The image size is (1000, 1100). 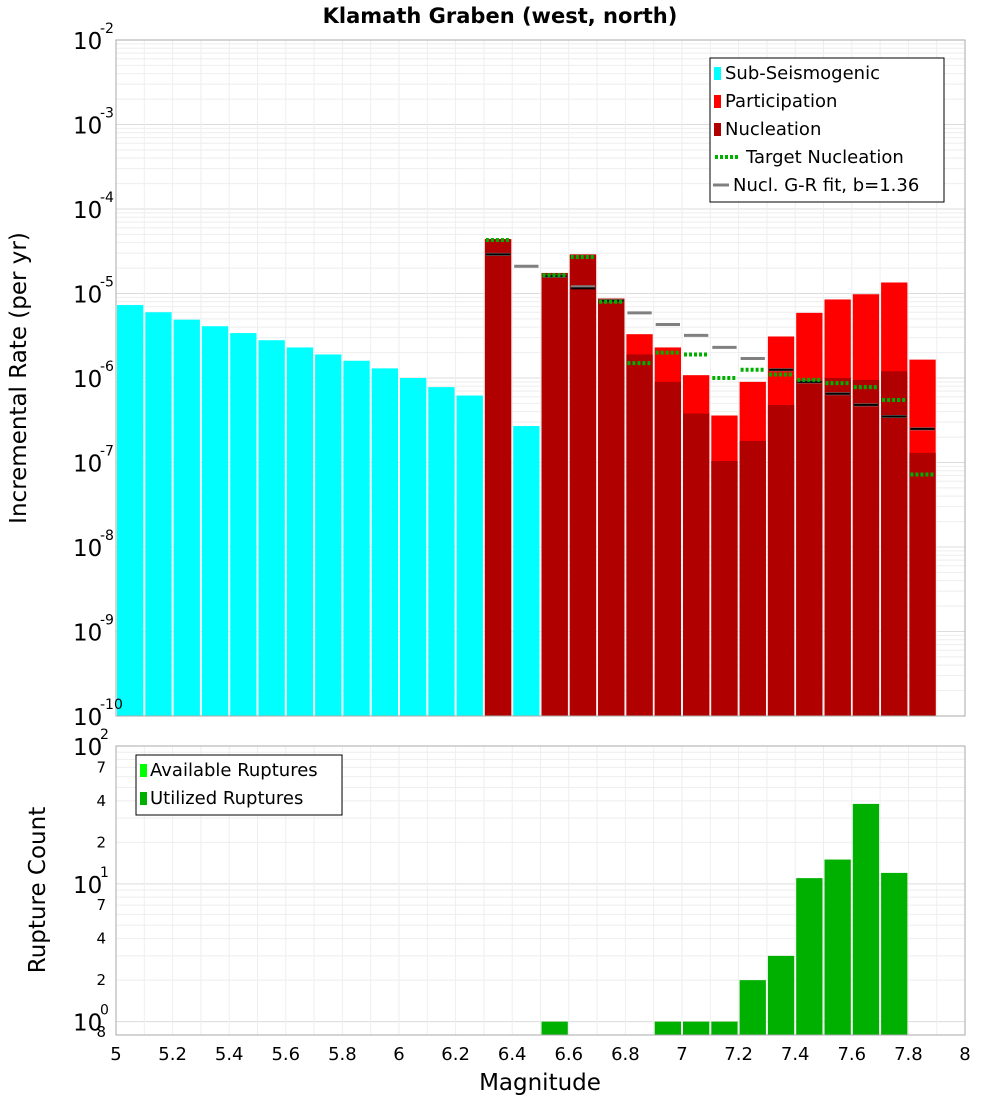 I want to click on top-y-tick: 10⁻², so click(x=93, y=38).